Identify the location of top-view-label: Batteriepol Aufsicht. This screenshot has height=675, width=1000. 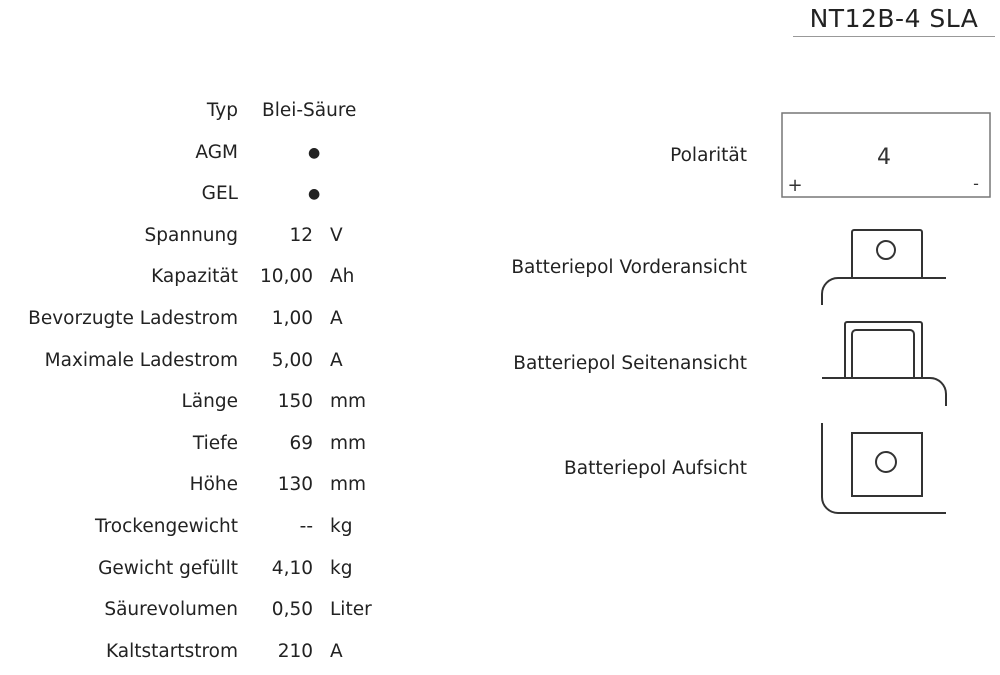
(655, 468).